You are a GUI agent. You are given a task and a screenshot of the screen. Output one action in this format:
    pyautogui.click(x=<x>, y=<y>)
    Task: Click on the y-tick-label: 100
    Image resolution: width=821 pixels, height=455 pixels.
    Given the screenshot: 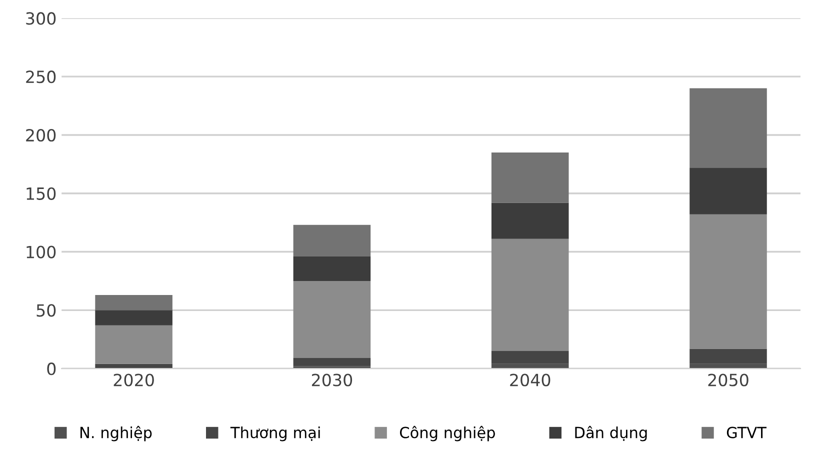 What is the action you would take?
    pyautogui.click(x=41, y=252)
    